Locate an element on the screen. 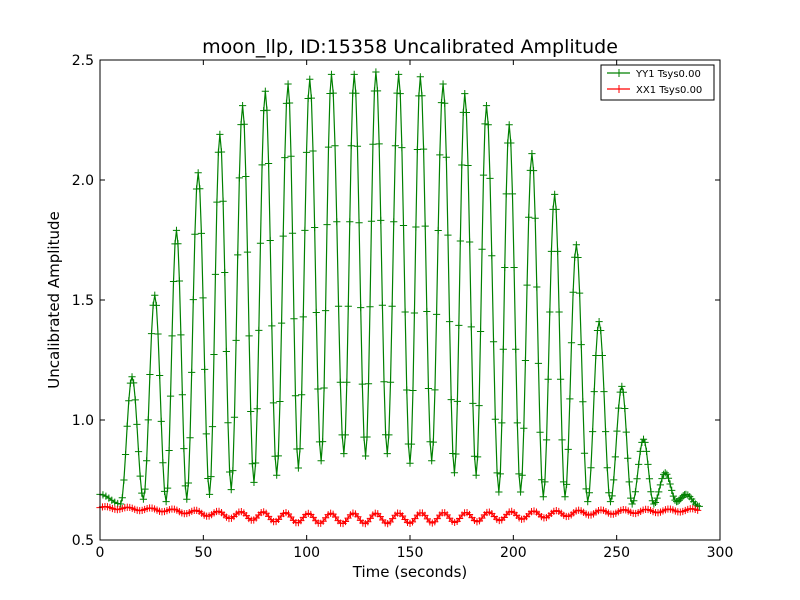 Image resolution: width=800 pixels, height=600 pixels. x-tick-label: 50 is located at coordinates (203, 553).